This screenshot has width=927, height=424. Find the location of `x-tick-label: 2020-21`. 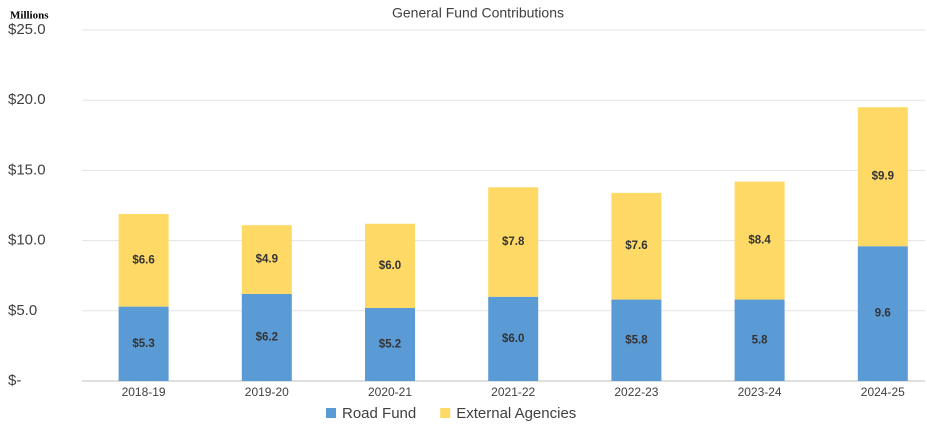

x-tick-label: 2020-21 is located at coordinates (390, 392).